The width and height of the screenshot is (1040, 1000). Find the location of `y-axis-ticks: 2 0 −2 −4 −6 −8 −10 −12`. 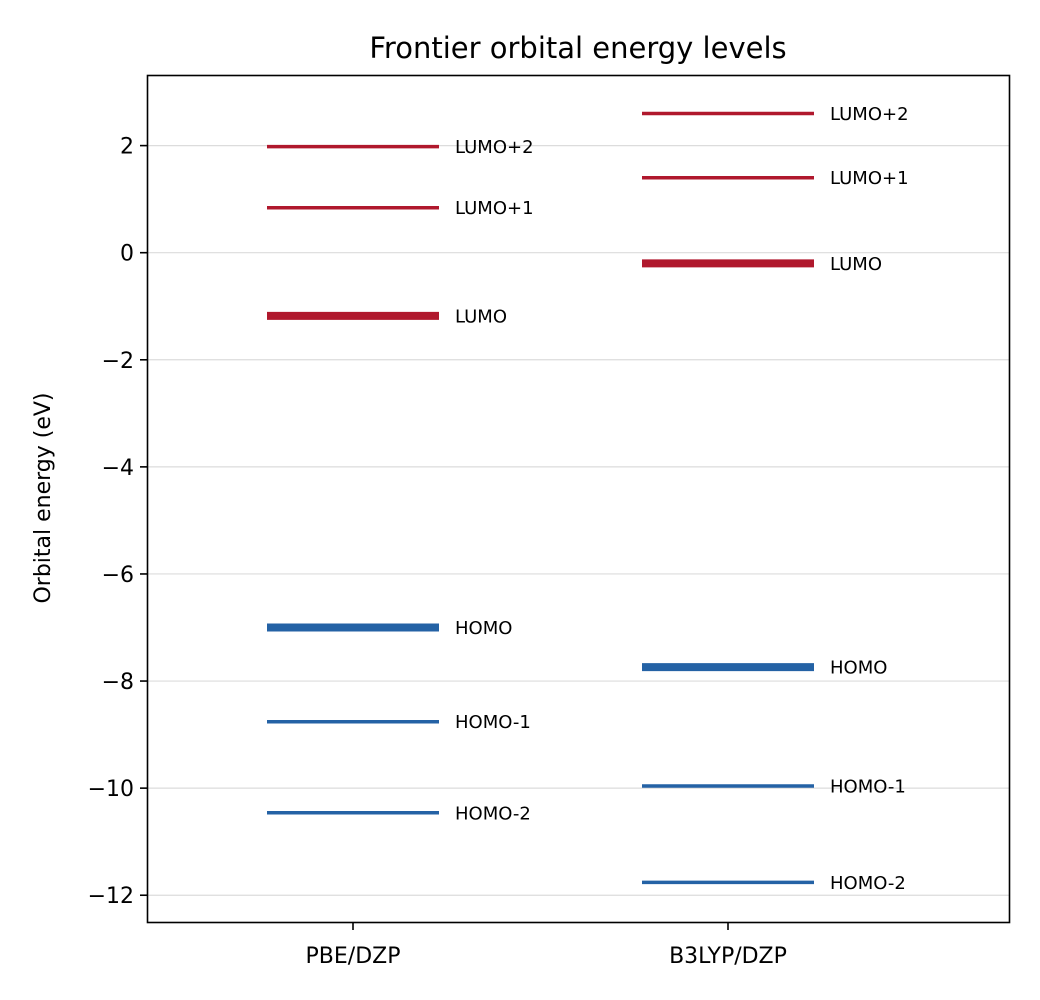

y-axis-ticks: 2 0 −2 −4 −6 −8 −10 −12 is located at coordinates (118, 522).